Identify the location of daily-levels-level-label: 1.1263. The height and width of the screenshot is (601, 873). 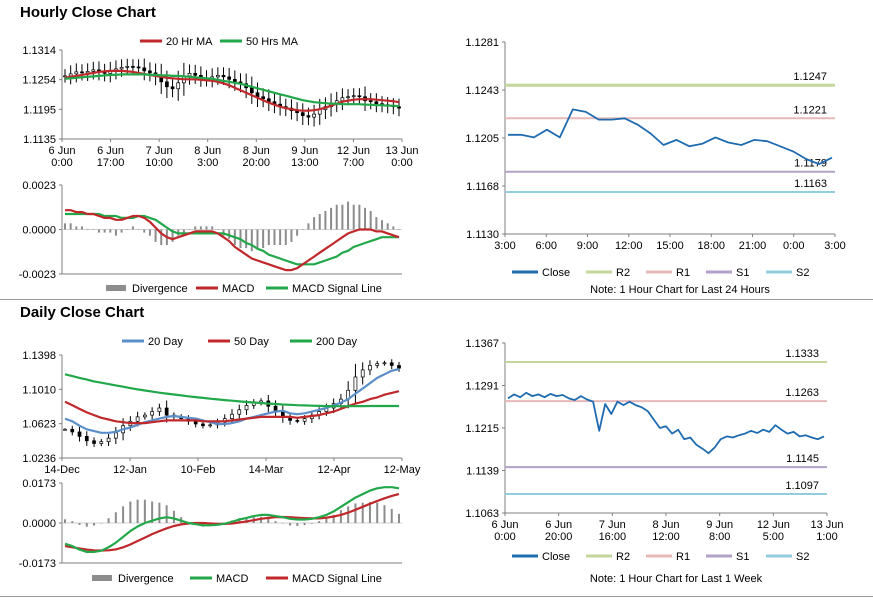
(802, 393).